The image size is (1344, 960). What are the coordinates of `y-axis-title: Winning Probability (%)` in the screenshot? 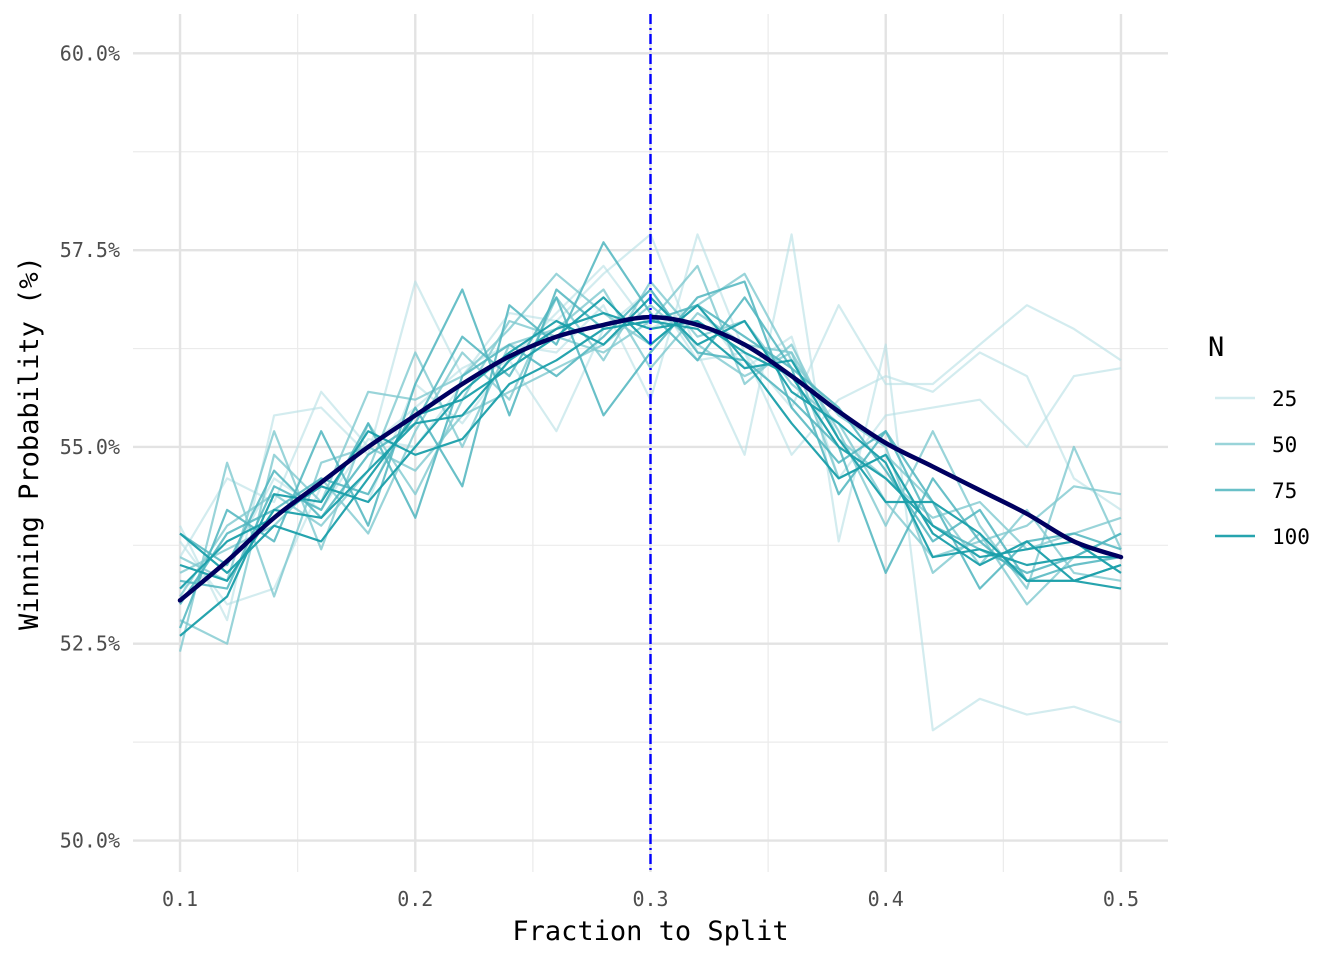 It's located at (29, 443).